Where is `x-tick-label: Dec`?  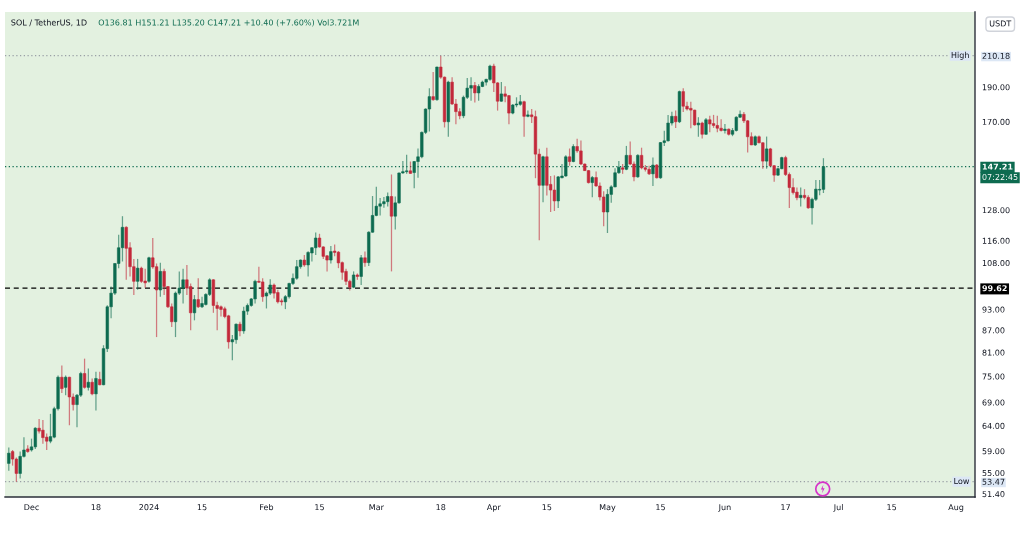 x-tick-label: Dec is located at coordinates (31, 507).